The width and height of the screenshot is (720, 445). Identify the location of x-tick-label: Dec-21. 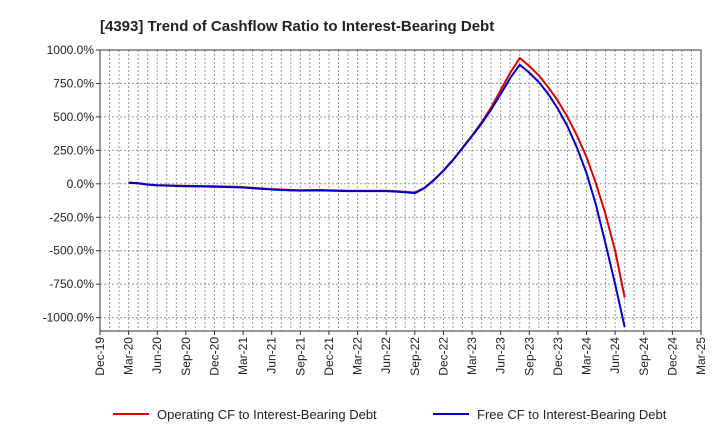
(329, 356).